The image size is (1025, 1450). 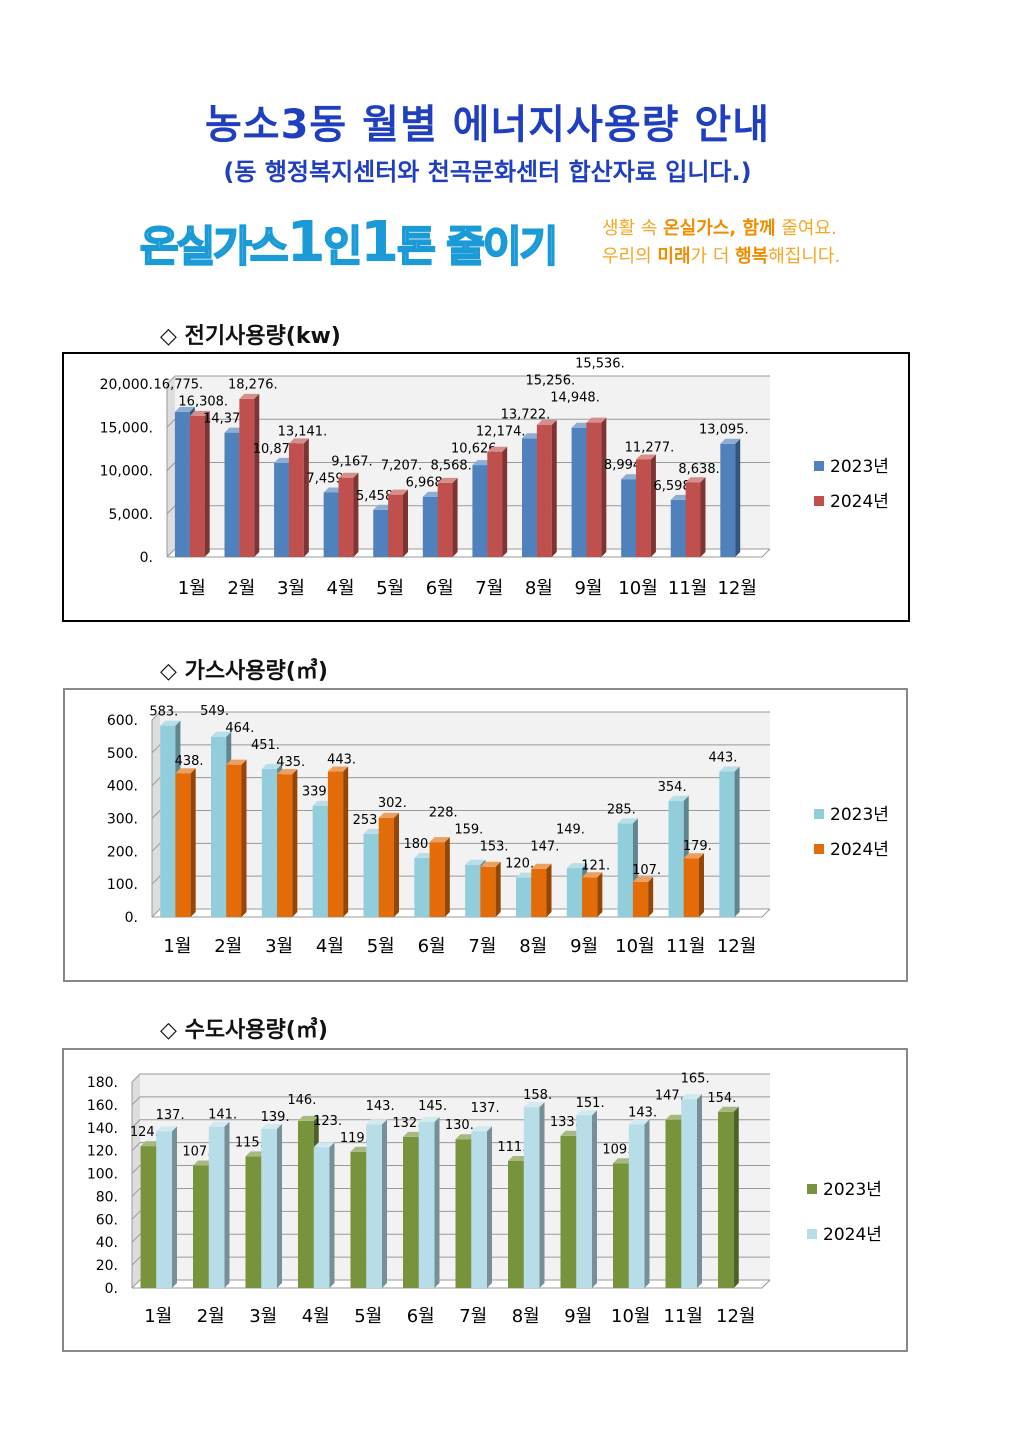 What do you see at coordinates (426, 483) in the screenshot?
I see `data-label: 6,968.` at bounding box center [426, 483].